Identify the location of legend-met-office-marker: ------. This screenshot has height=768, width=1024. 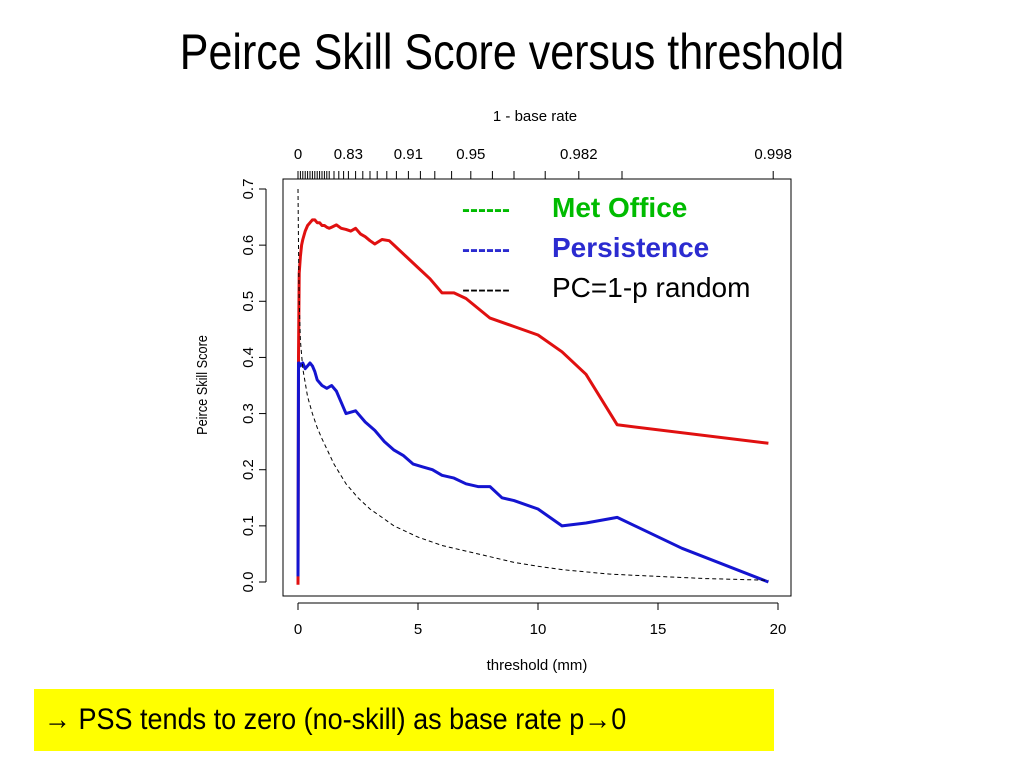
(486, 209).